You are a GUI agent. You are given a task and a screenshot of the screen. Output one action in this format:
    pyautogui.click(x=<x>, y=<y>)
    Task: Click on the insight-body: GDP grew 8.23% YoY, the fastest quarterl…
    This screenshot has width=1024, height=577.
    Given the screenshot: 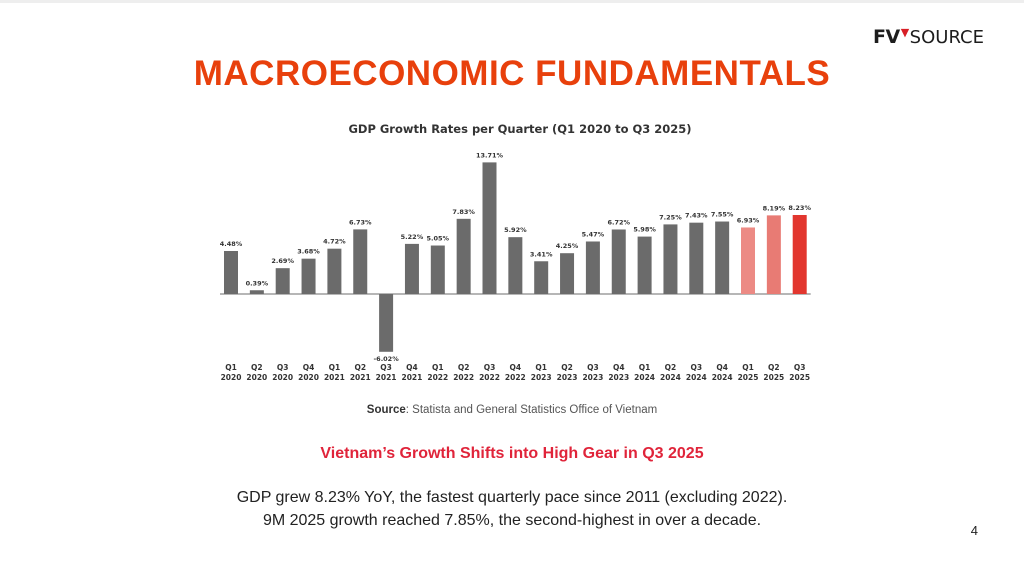 What is the action you would take?
    pyautogui.click(x=512, y=509)
    